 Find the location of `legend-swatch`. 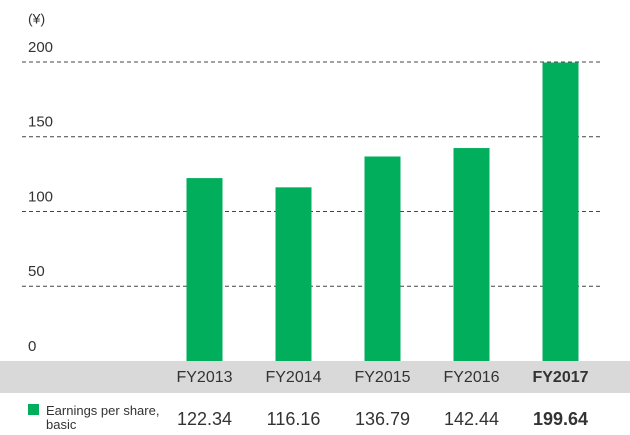

legend-swatch is located at coordinates (33, 409).